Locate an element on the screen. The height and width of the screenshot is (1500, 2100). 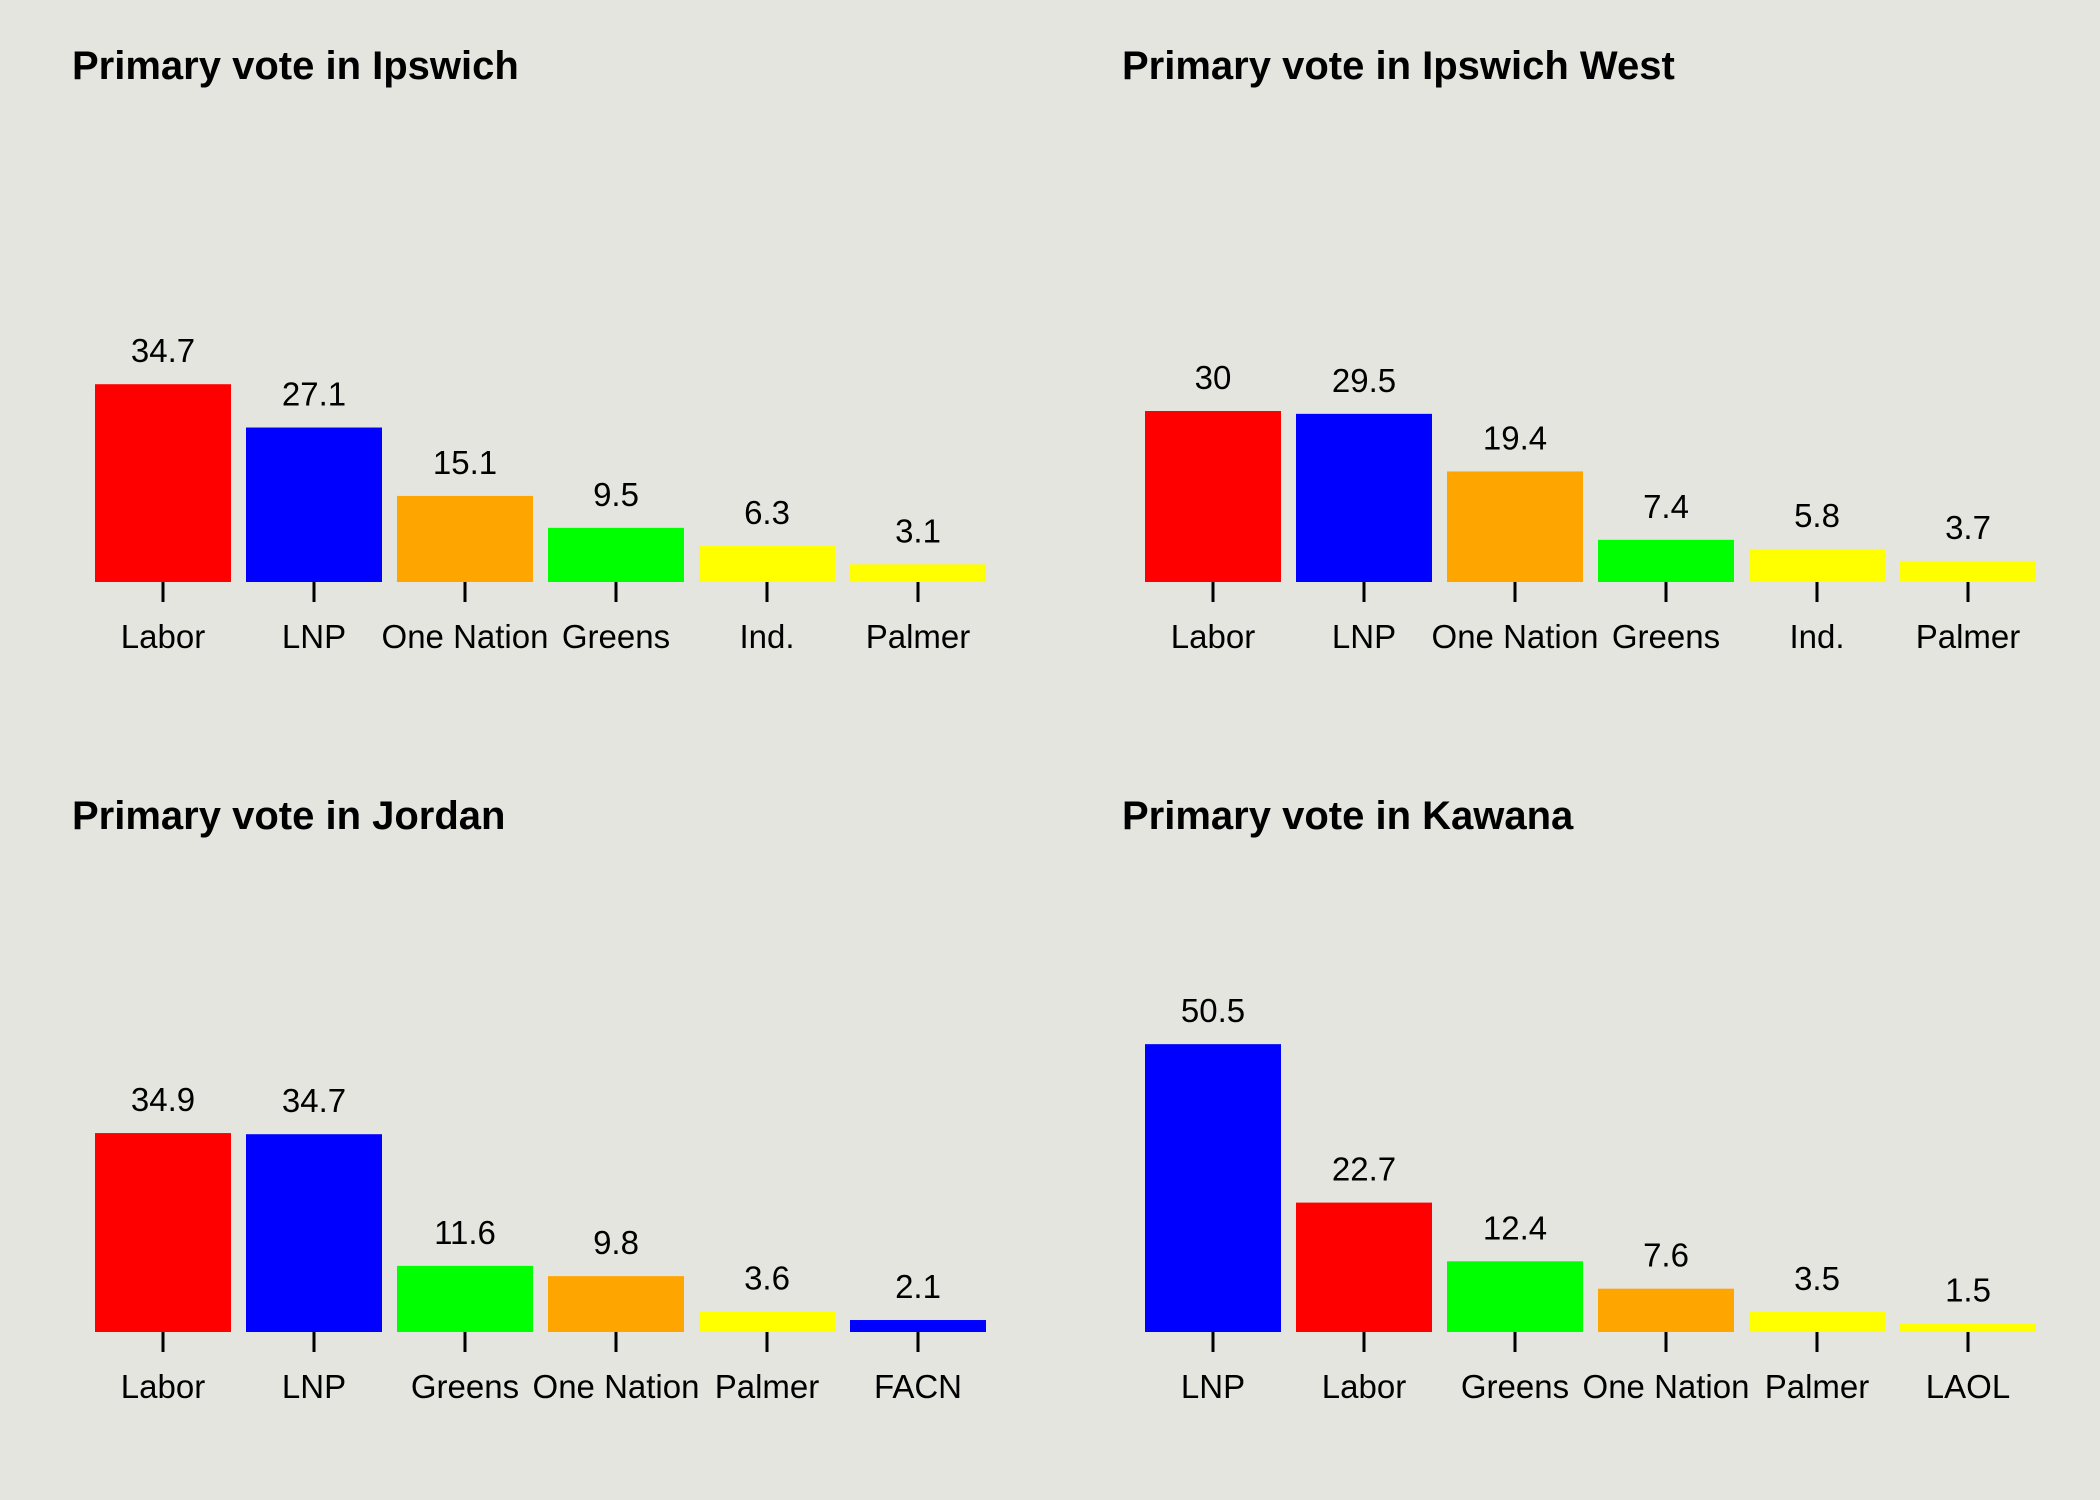
category-label: LAOL is located at coordinates (1968, 1386).